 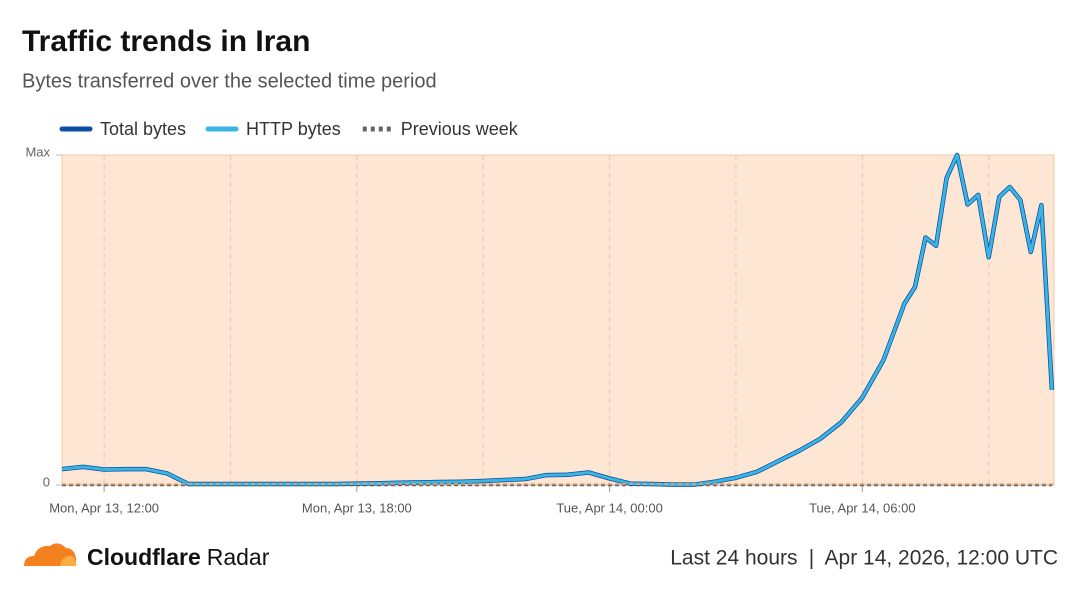 I want to click on y-tick-label: 0, so click(x=46, y=481).